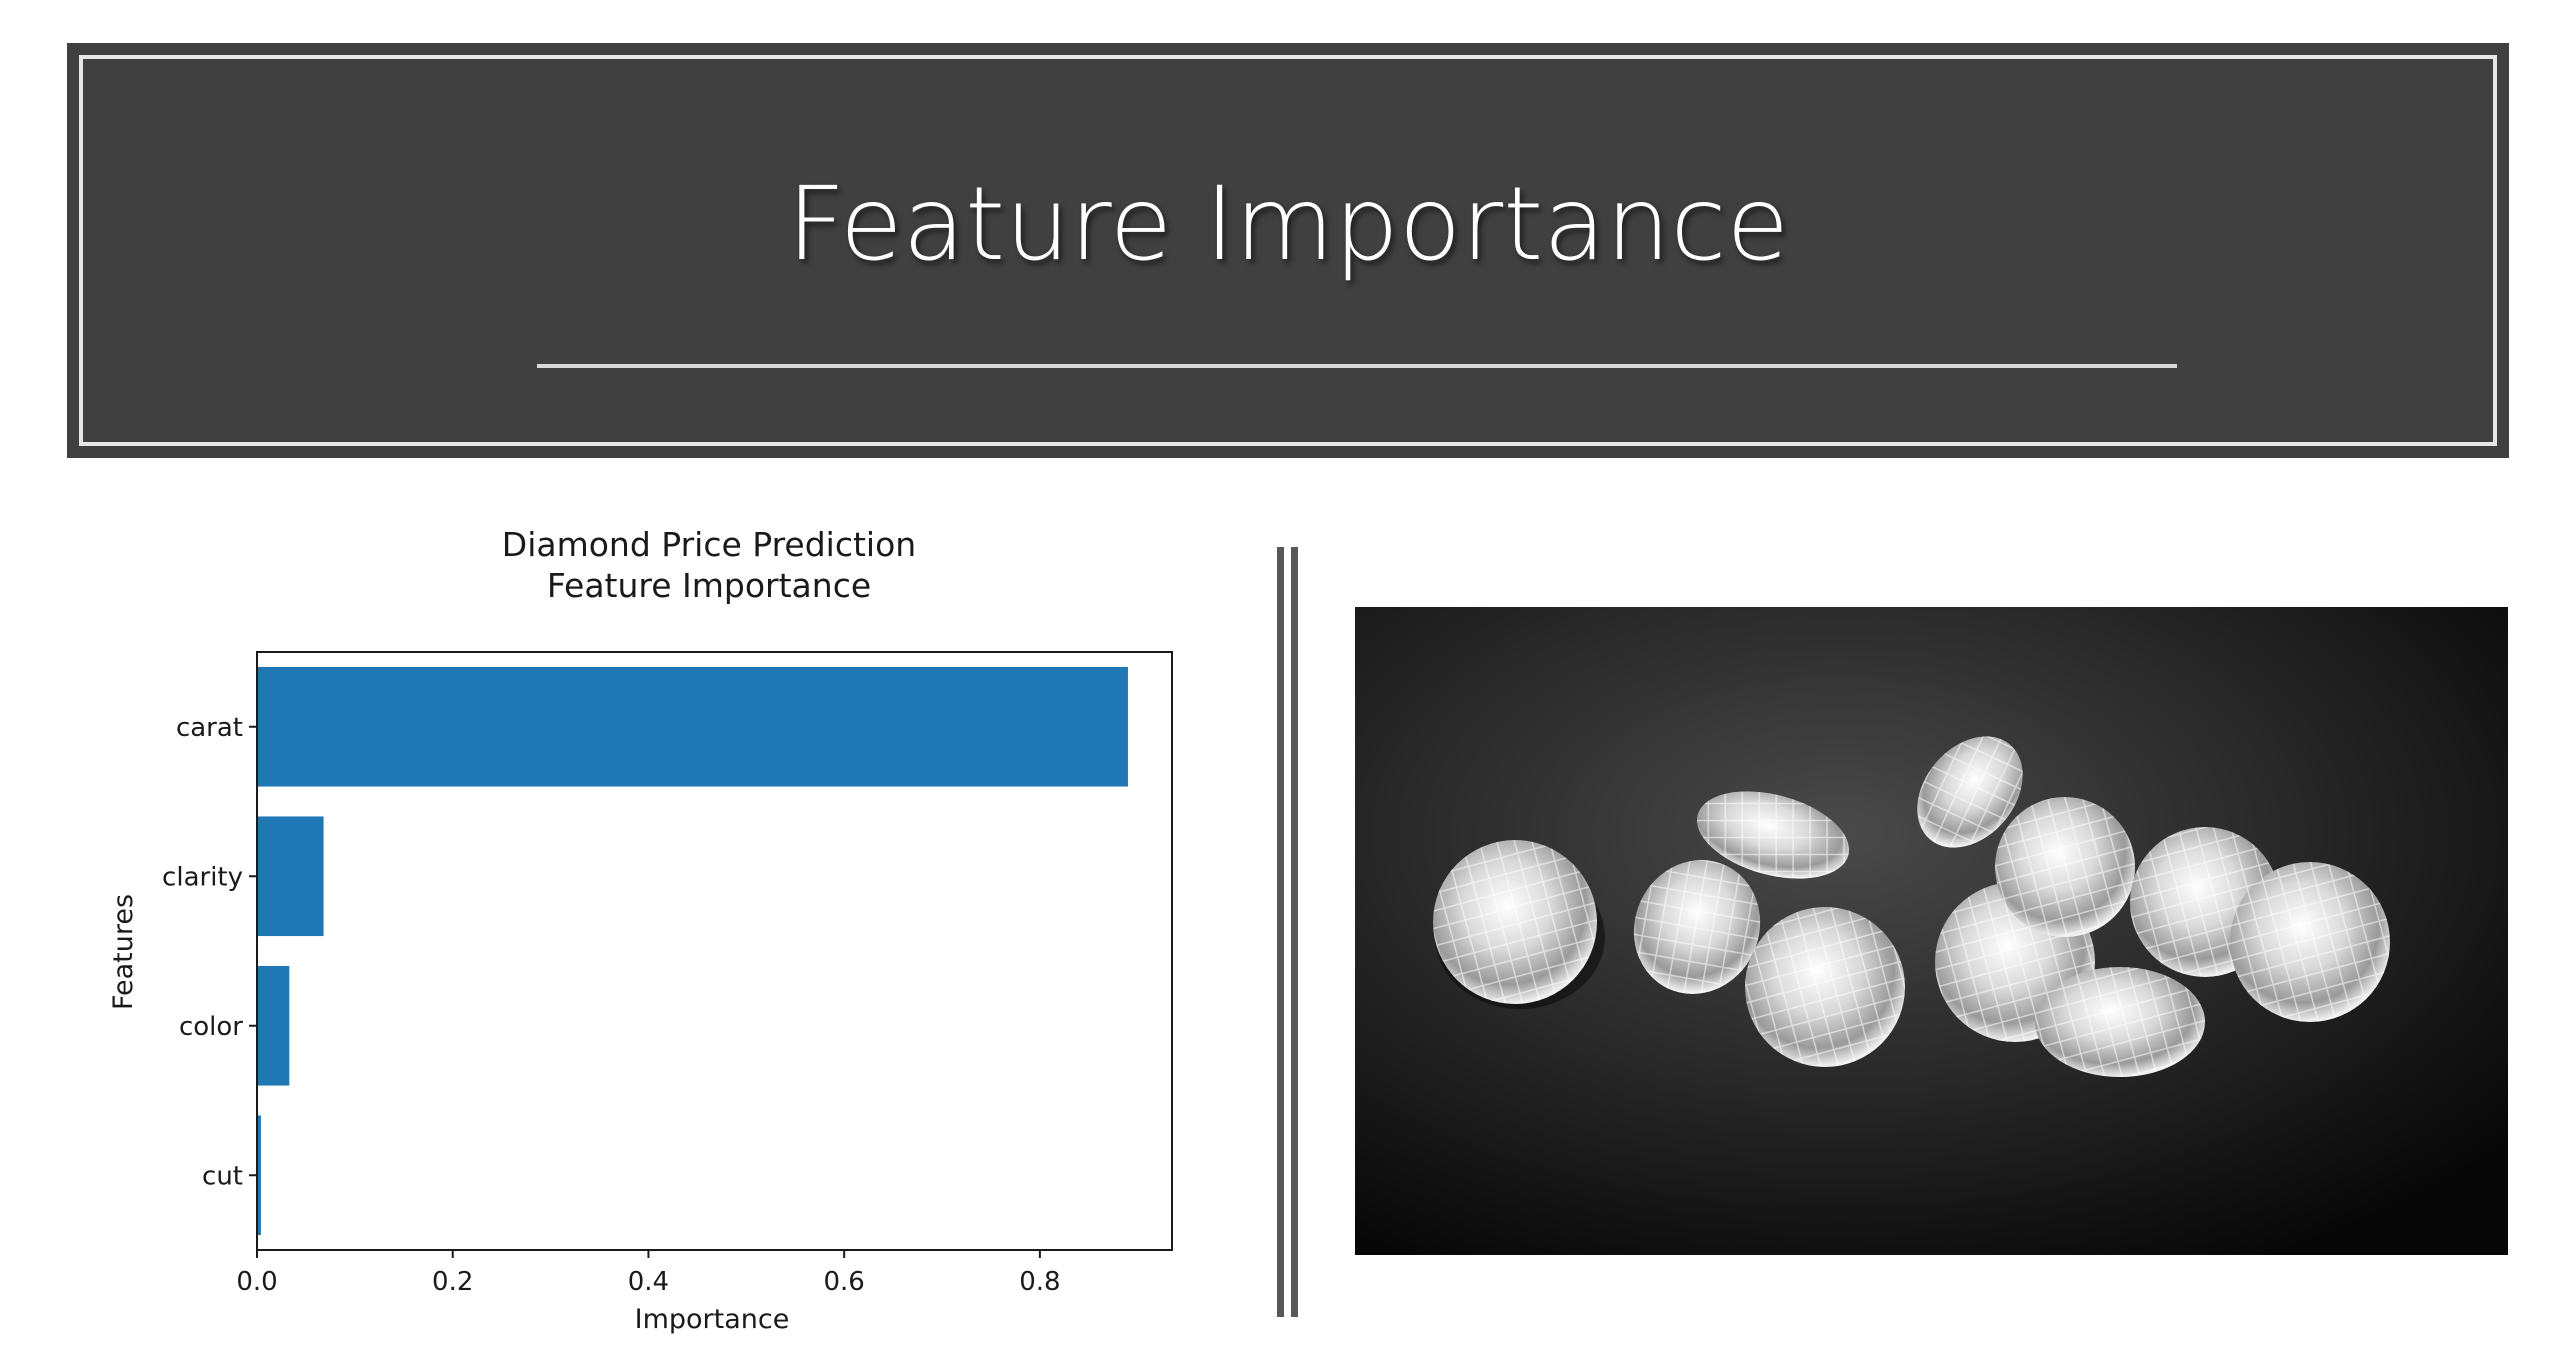  What do you see at coordinates (1911, 906) in the screenshot?
I see `diamond-shapes` at bounding box center [1911, 906].